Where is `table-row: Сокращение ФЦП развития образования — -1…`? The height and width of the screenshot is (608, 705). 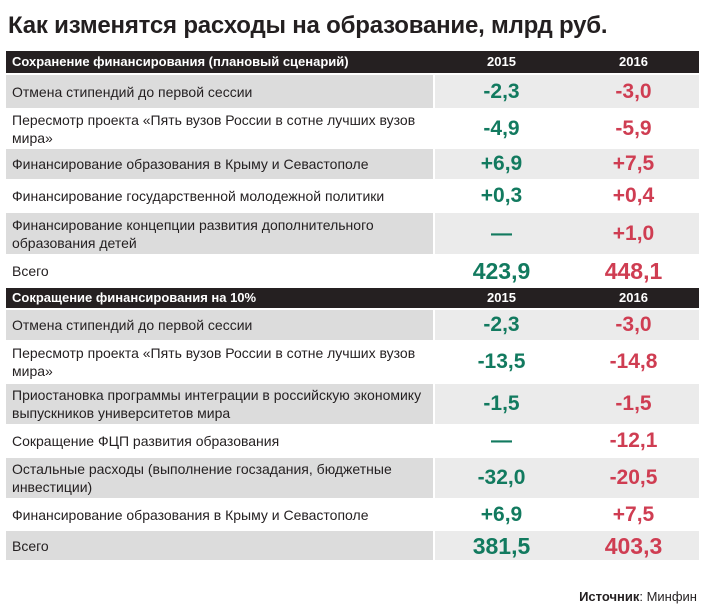
table-row: Сокращение ФЦП развития образования — -1… is located at coordinates (352, 440).